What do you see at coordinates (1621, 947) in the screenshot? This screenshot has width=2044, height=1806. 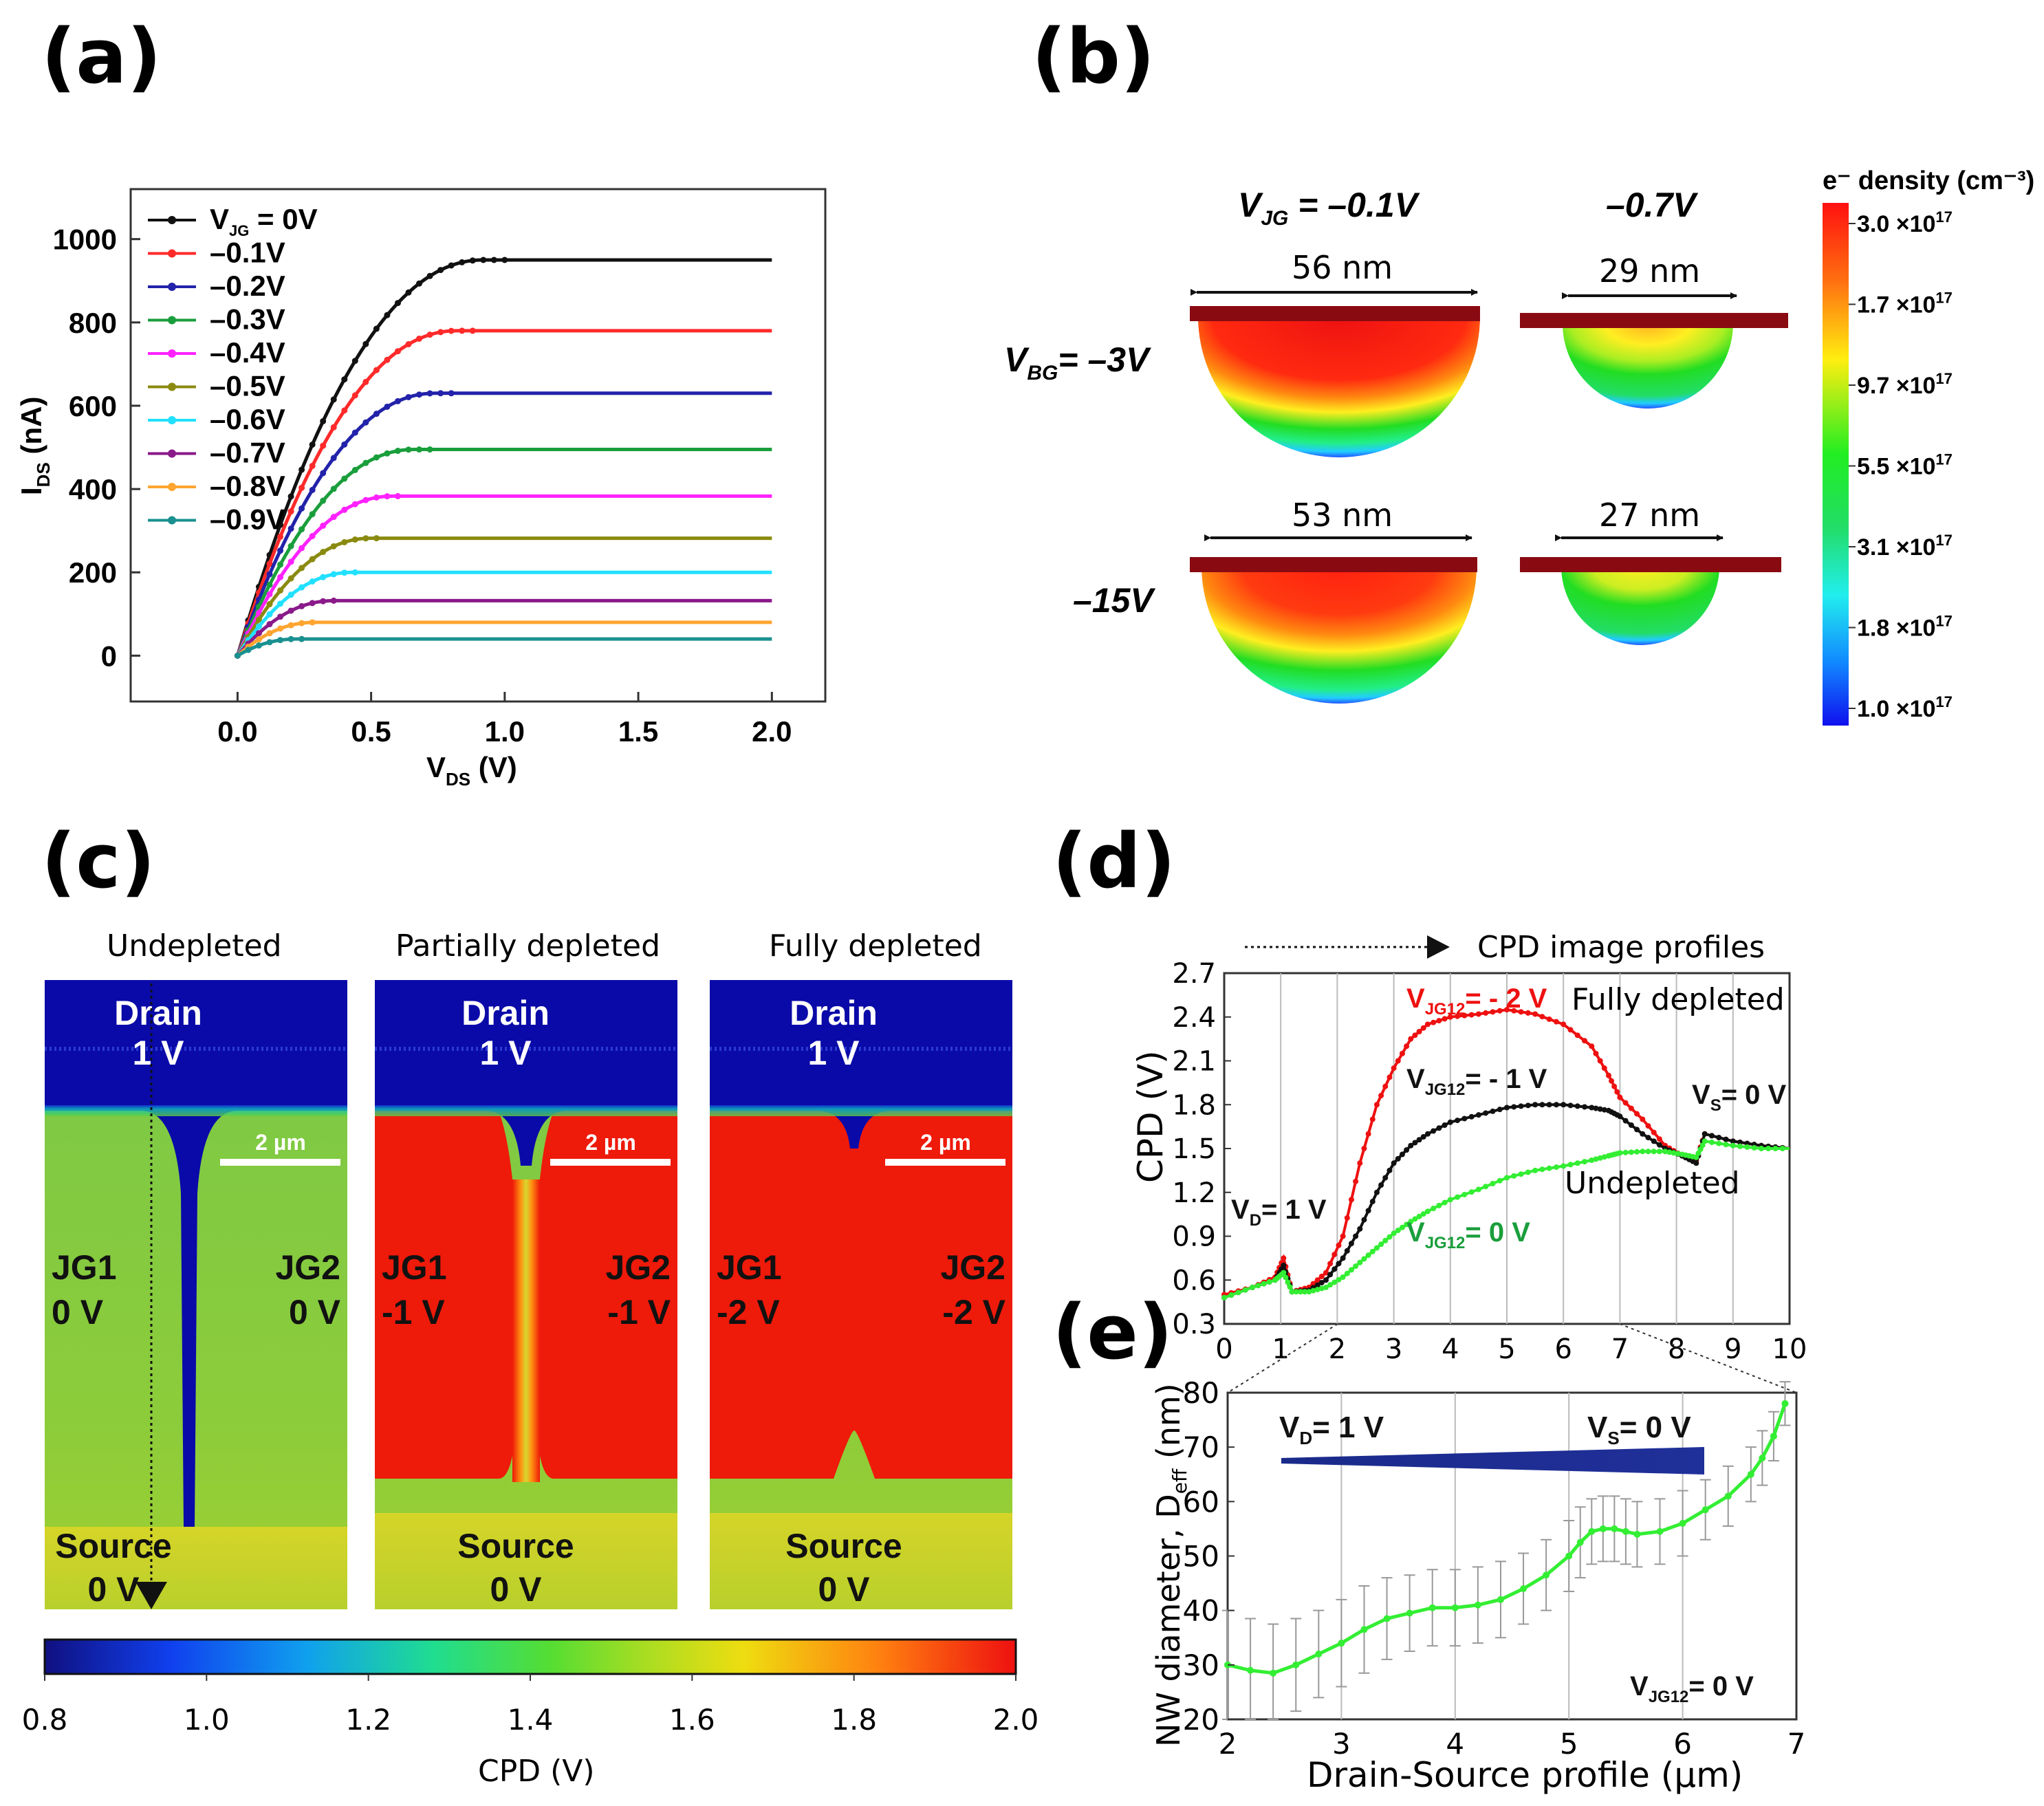 I see `d-arrow-label: CPD image profiles` at bounding box center [1621, 947].